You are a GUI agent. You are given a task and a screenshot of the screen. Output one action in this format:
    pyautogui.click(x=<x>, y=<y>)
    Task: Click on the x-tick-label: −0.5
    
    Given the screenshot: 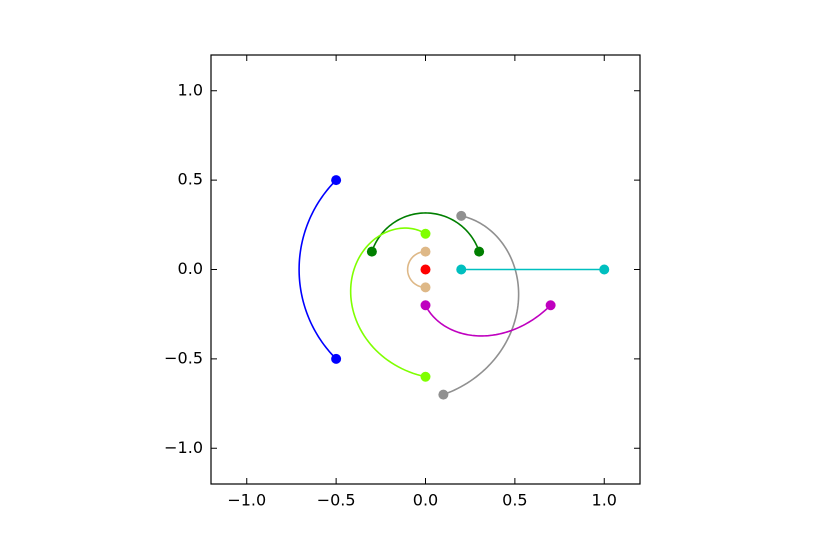 What is the action you would take?
    pyautogui.click(x=336, y=500)
    